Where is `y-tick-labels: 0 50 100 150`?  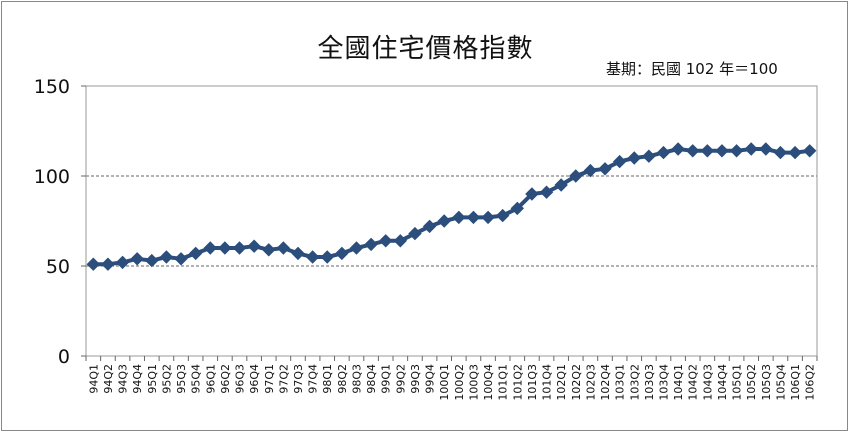
y-tick-labels: 0 50 100 150 is located at coordinates (52, 222).